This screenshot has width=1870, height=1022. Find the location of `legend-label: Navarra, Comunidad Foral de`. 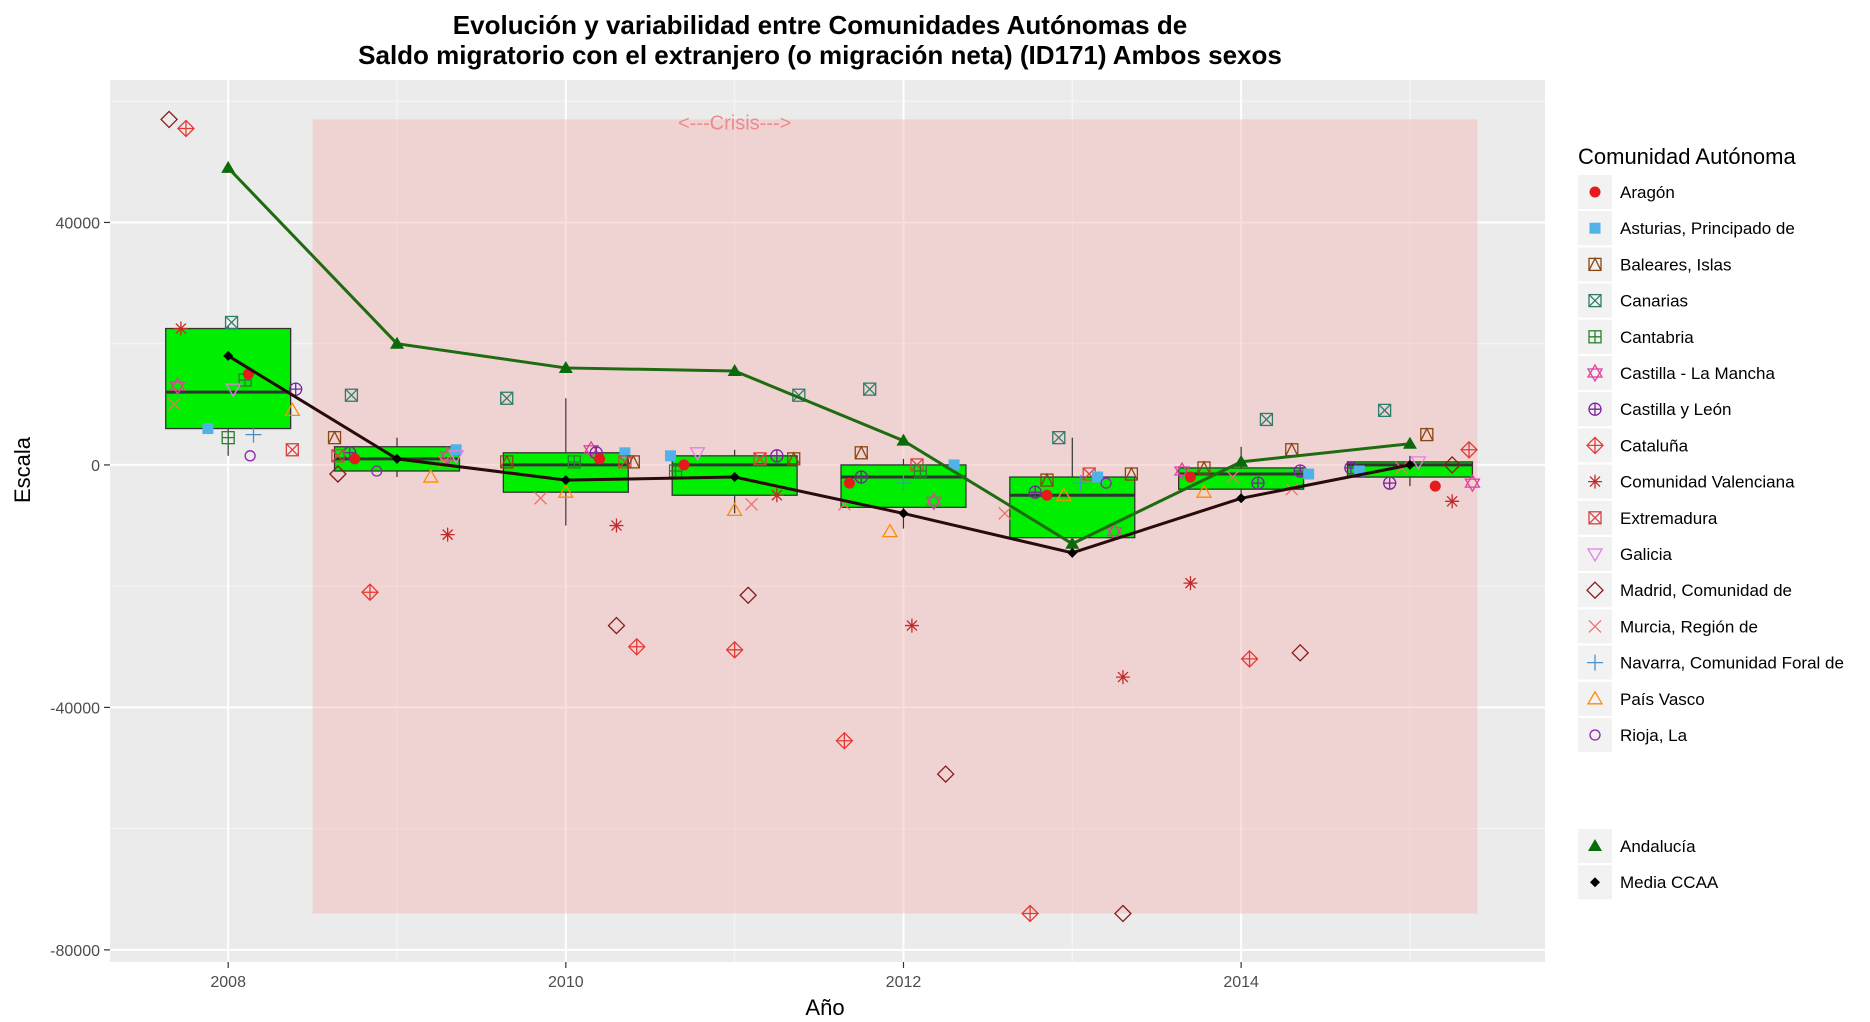

legend-label: Navarra, Comunidad Foral de is located at coordinates (1732, 663).